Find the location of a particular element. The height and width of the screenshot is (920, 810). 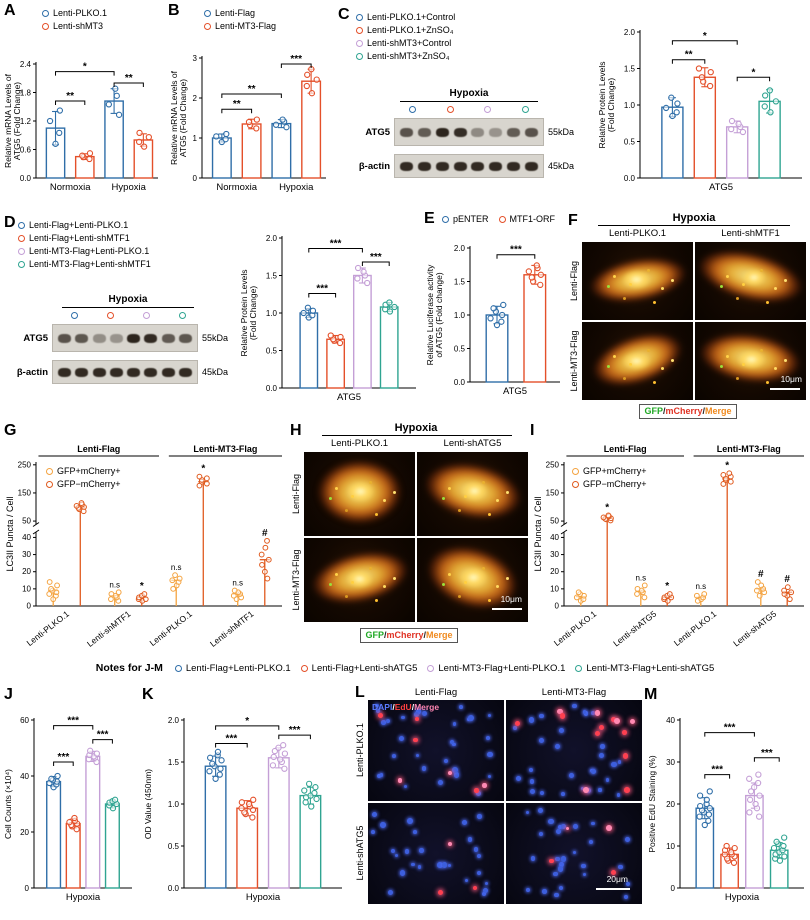

svg-text: (Fold Change) is located at coordinates (611, 105).